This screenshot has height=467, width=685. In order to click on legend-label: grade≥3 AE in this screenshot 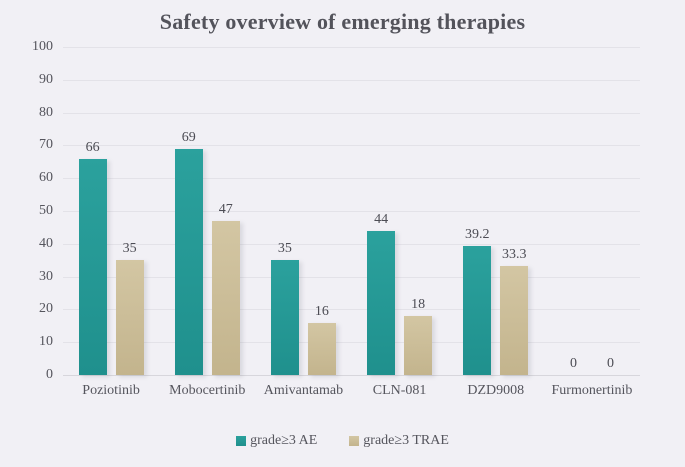, I will do `click(284, 440)`.